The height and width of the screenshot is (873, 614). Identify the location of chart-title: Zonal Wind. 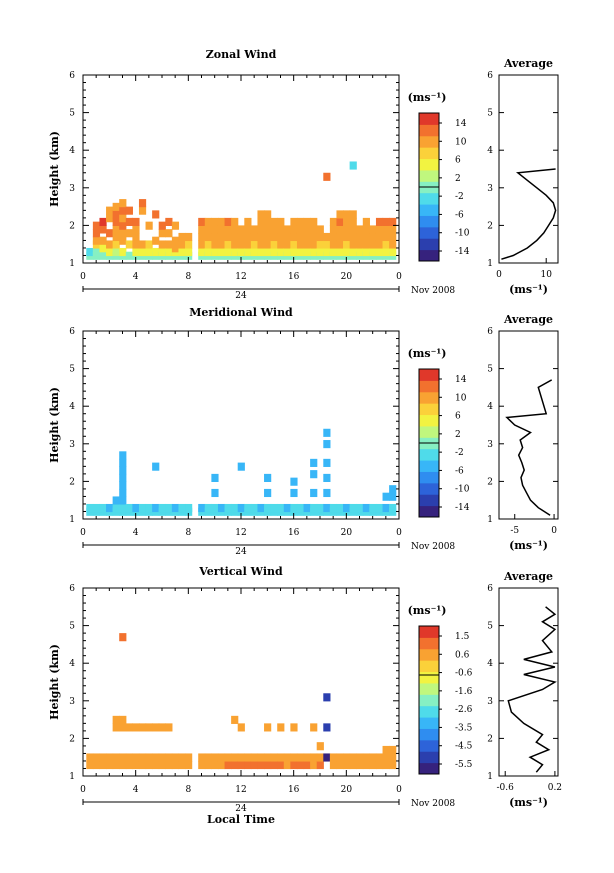
(241, 54).